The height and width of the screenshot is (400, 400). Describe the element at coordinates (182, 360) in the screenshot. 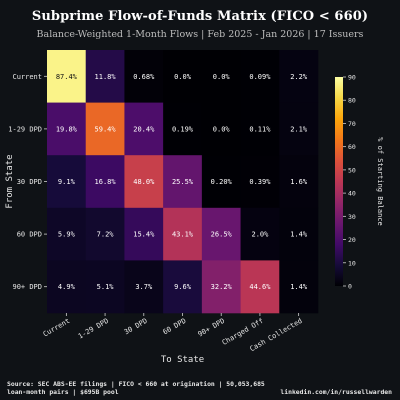

I see `x-axis-label: To State` at that location.